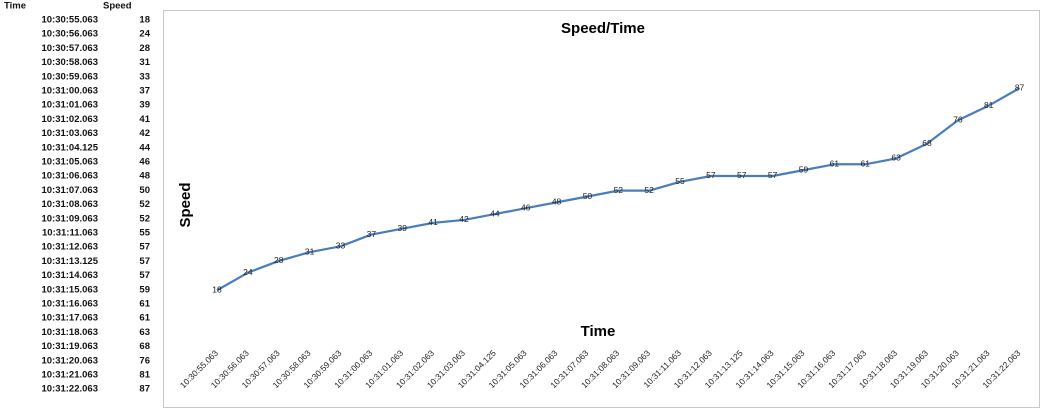 This screenshot has width=1049, height=413. I want to click on data-label: 18, so click(217, 290).